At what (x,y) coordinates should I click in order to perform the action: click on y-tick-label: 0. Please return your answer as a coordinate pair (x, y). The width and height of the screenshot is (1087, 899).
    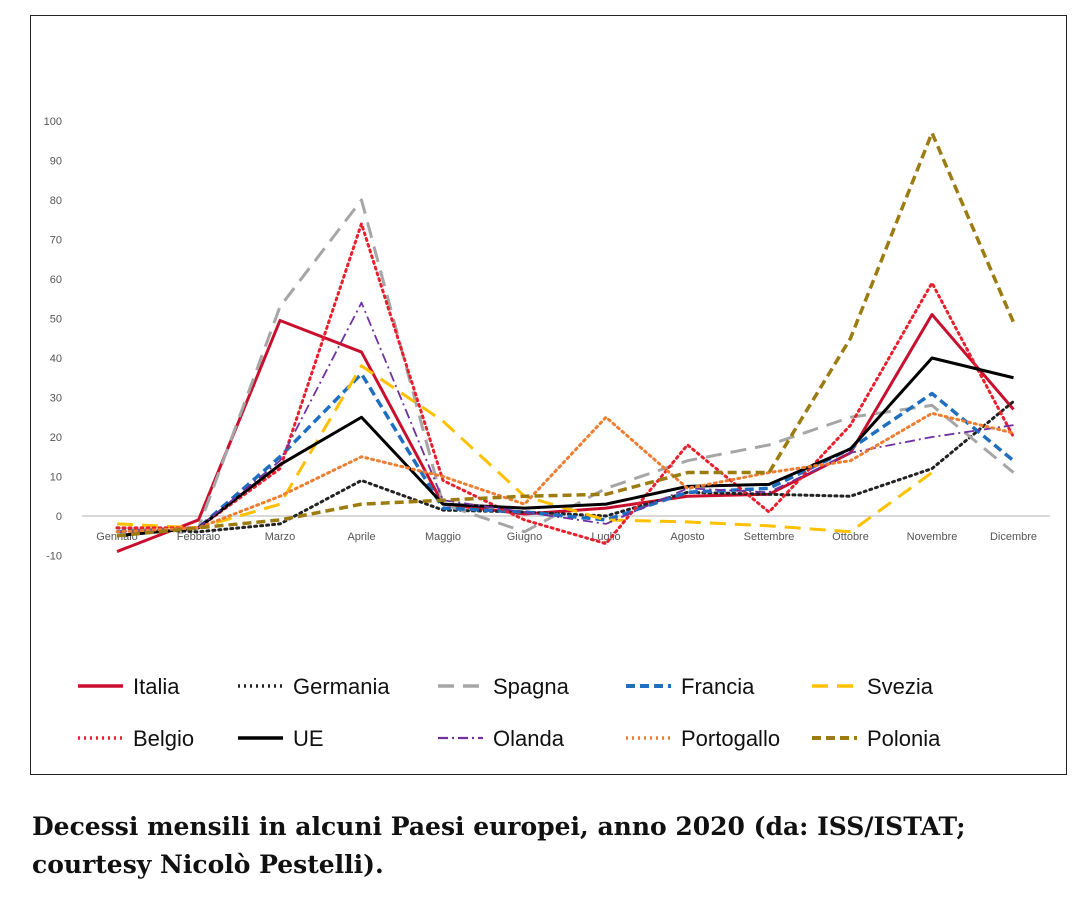
    Looking at the image, I should click on (59, 517).